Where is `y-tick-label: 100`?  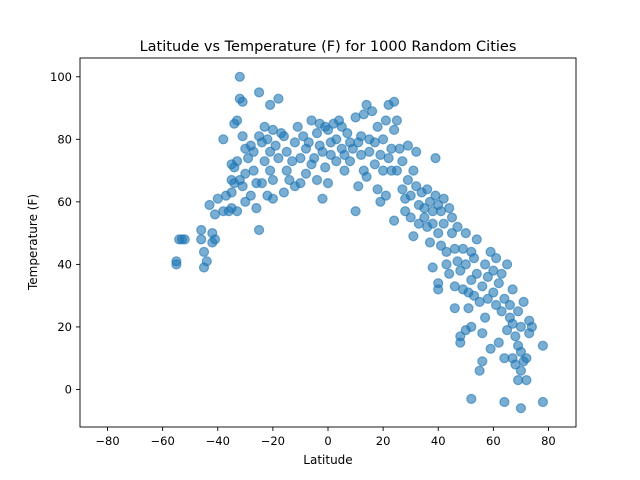
y-tick-label: 100 is located at coordinates (61, 77).